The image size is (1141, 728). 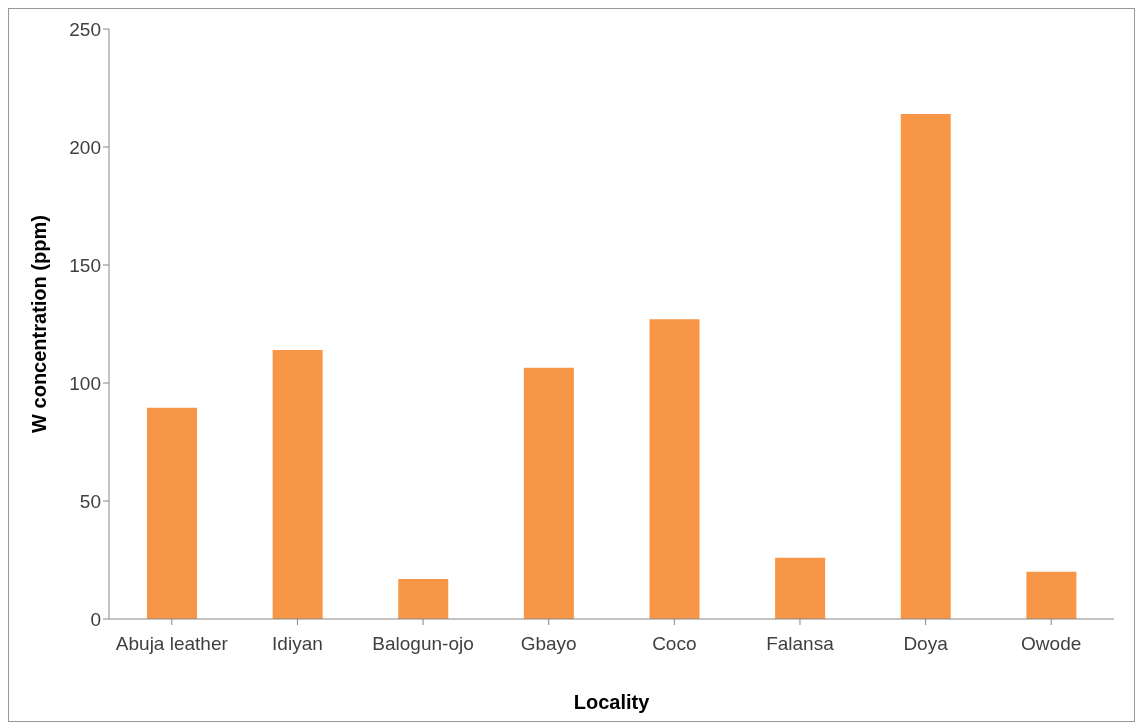 I want to click on x-tick-label: Doya, so click(x=926, y=644).